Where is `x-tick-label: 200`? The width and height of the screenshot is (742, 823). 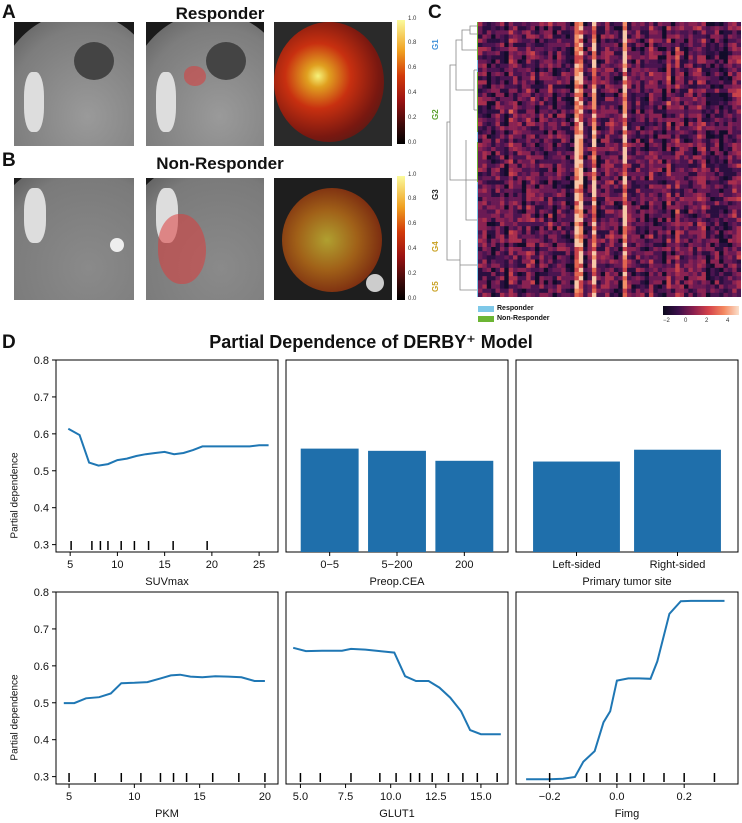
x-tick-label: 200 is located at coordinates (464, 565).